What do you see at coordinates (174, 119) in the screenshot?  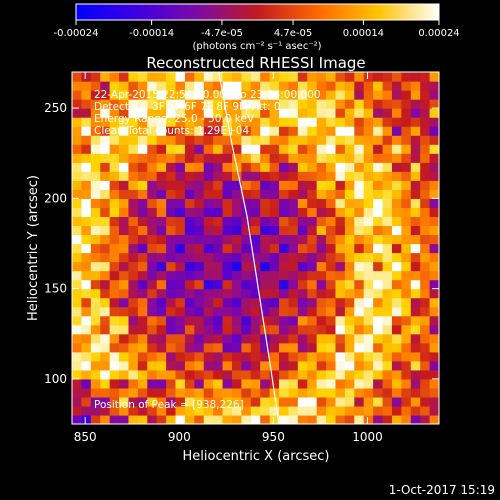 I see `annotation-energy-range: Energy Range: 25.0 - 50.0 keV` at bounding box center [174, 119].